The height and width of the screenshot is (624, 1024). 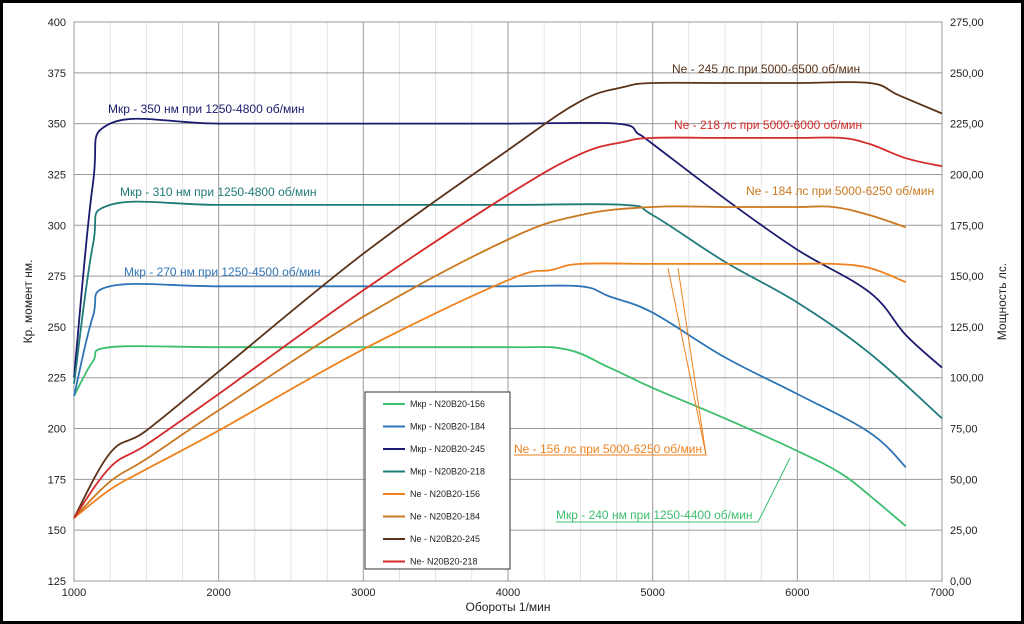 I want to click on x-tick-label: 4000, so click(x=508, y=593).